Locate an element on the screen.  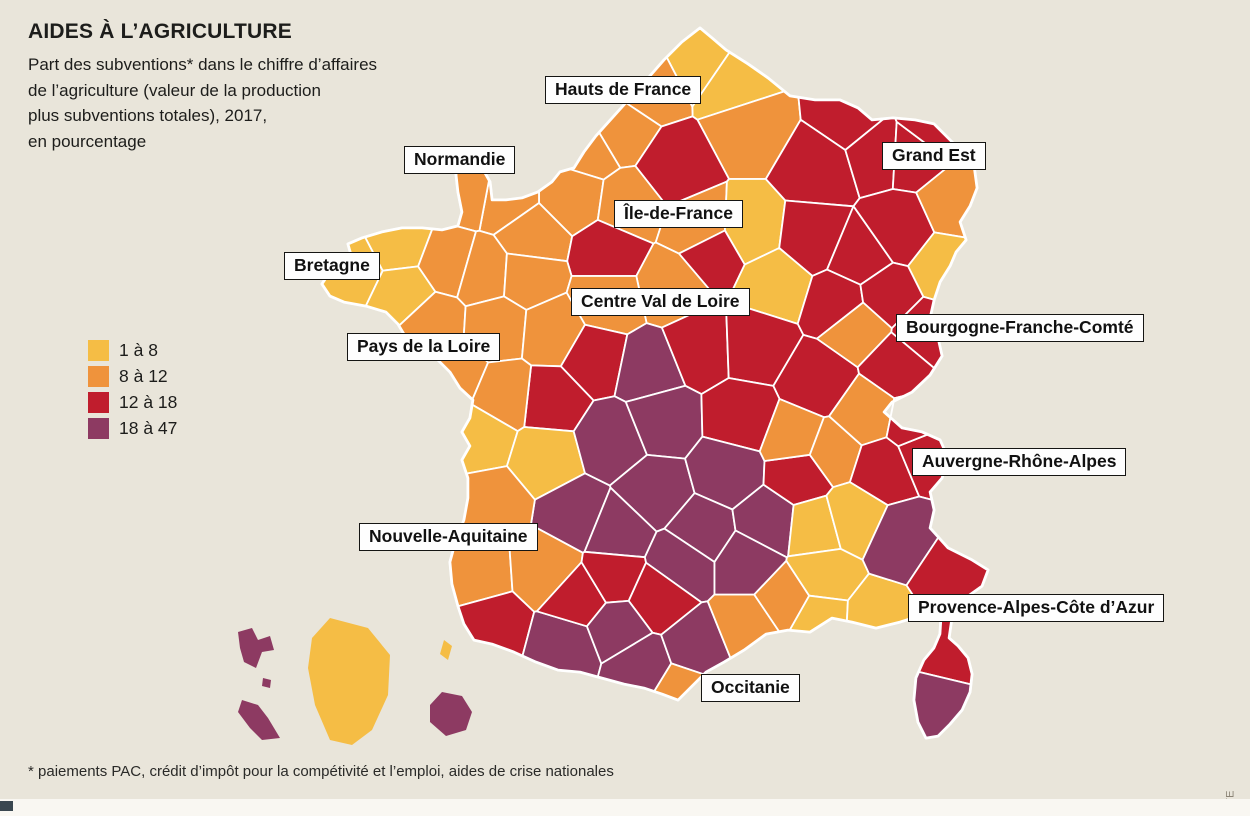
territory-mayotte is located at coordinates (446, 650).